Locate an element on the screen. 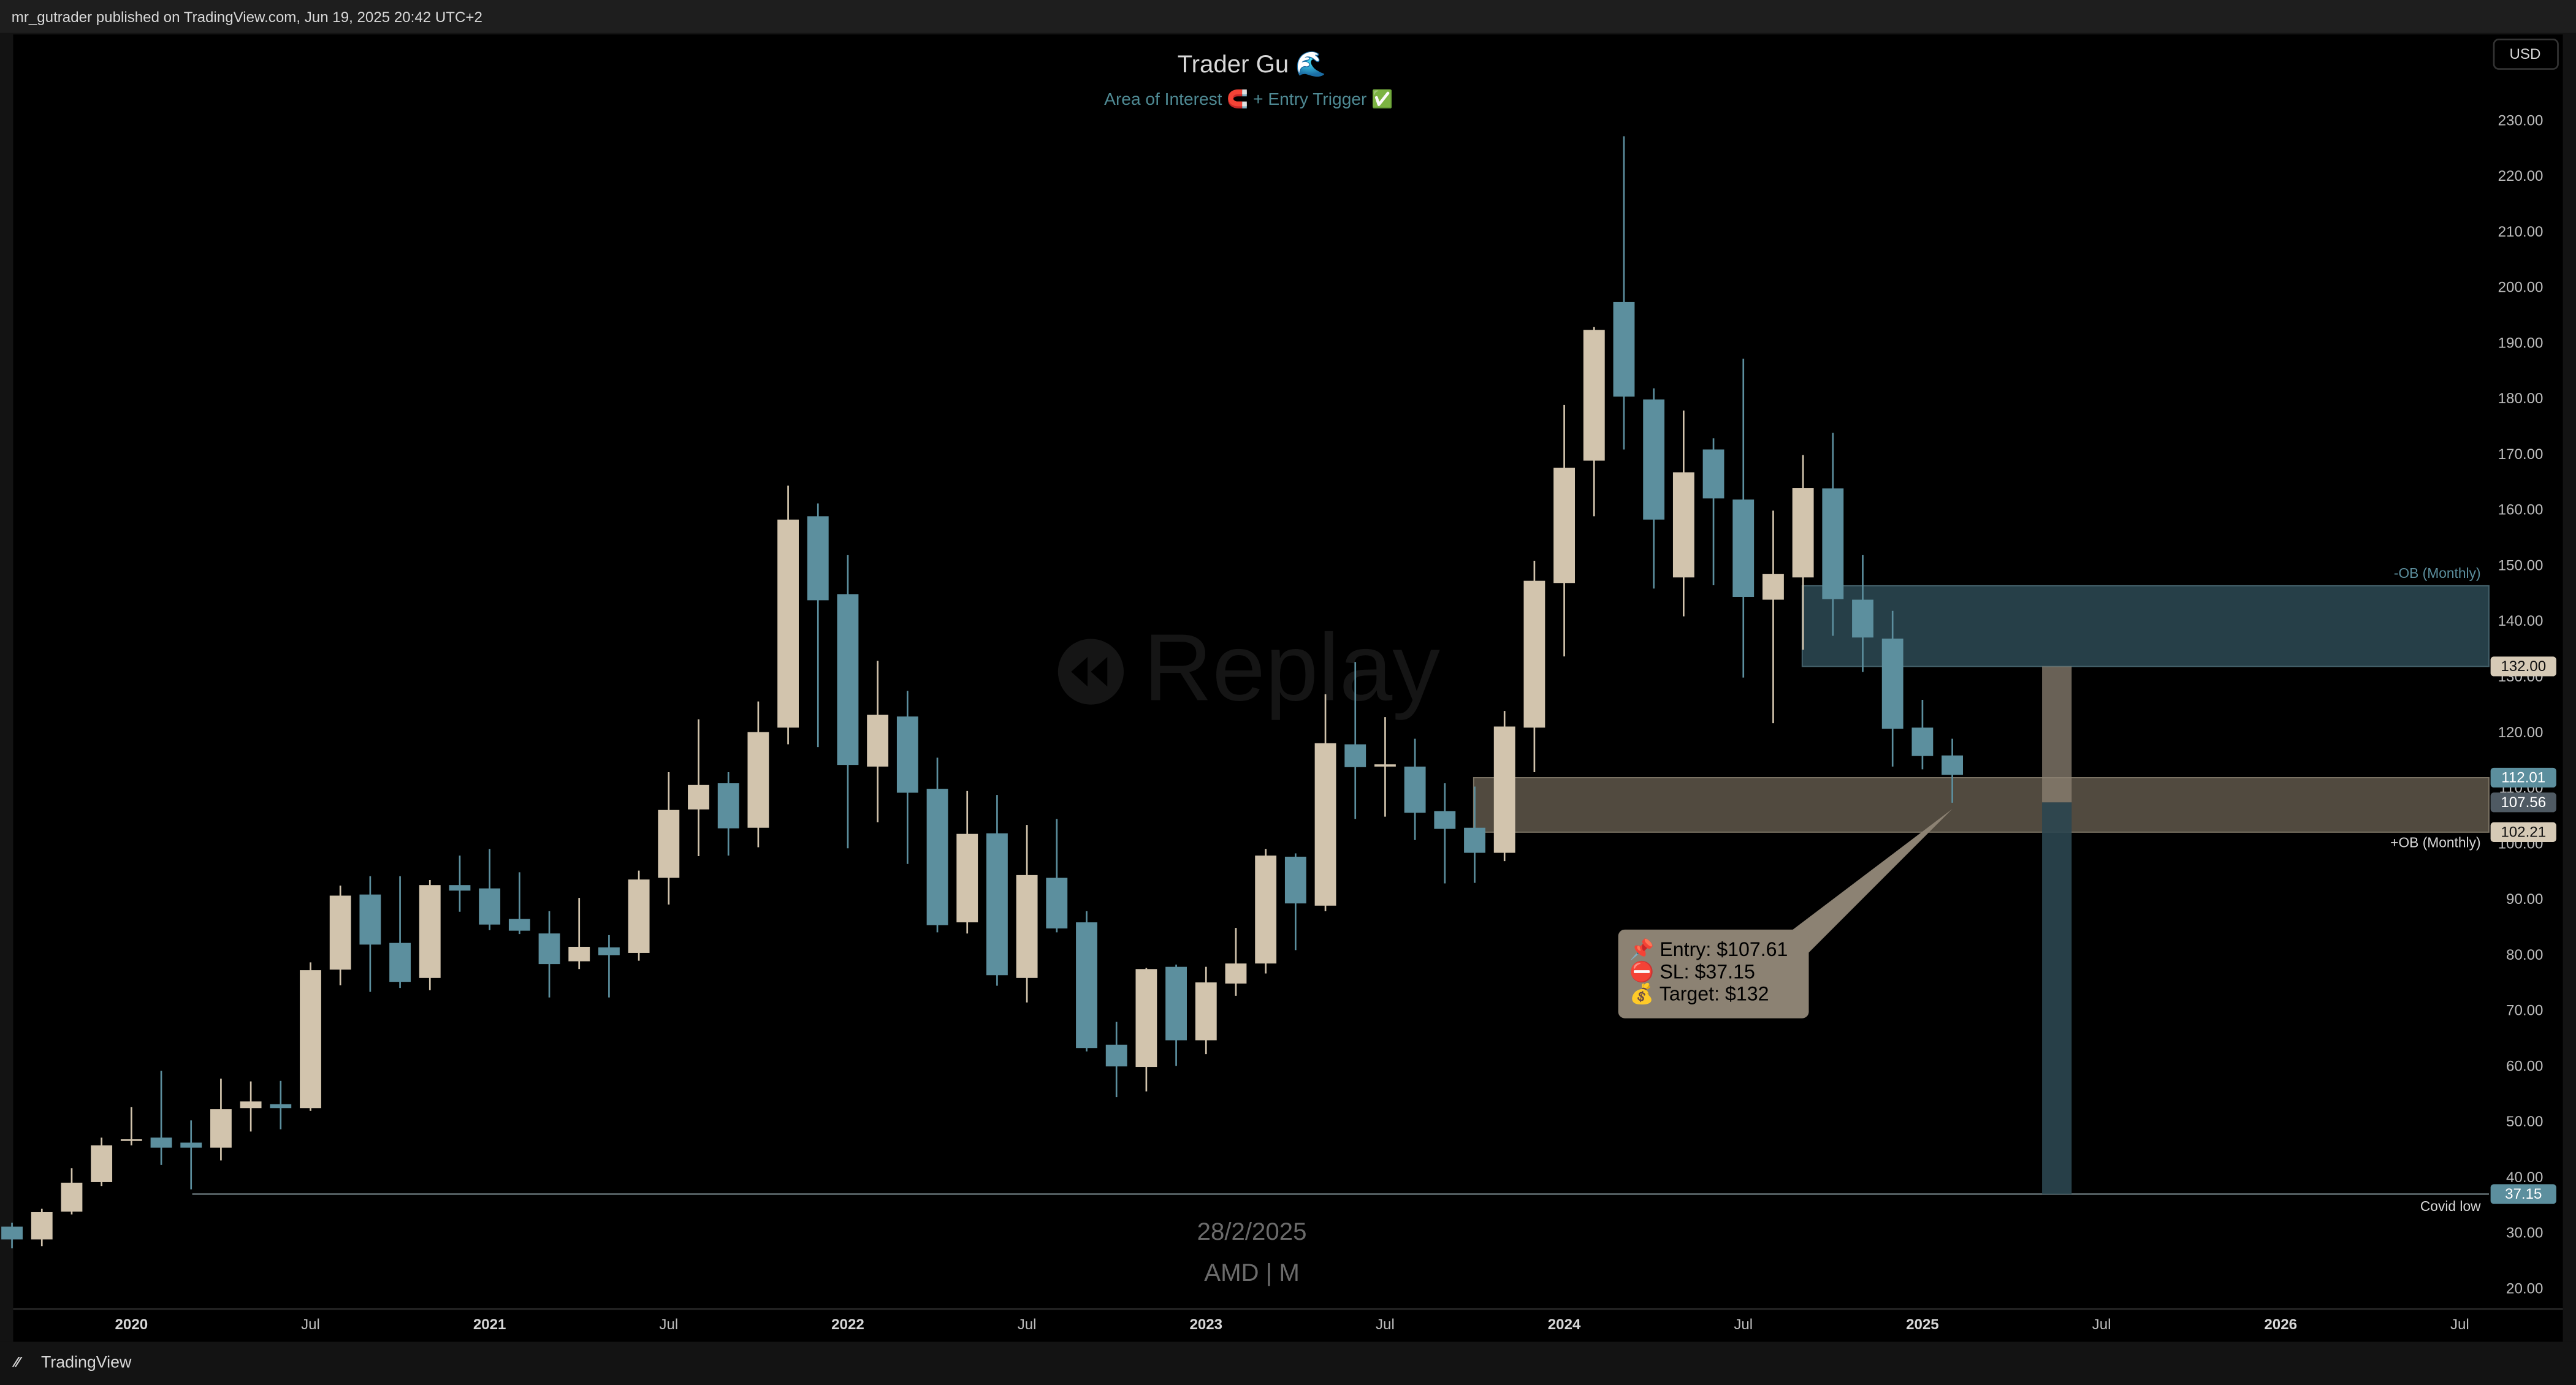  y-tick-label: 200.00 is located at coordinates (2521, 288).